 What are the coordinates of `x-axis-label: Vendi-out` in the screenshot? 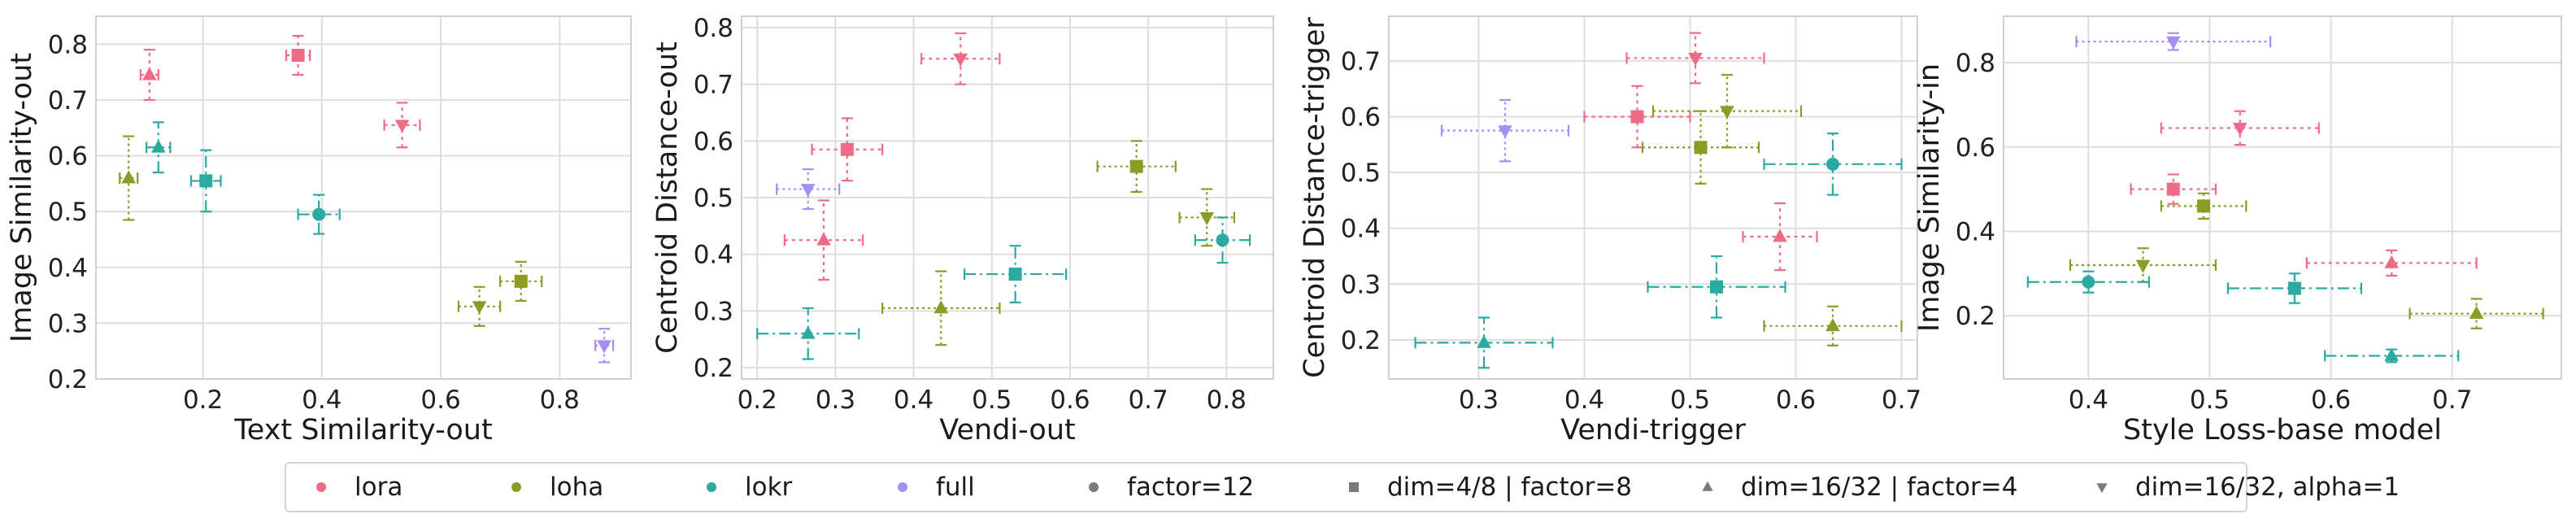 It's located at (1007, 430).